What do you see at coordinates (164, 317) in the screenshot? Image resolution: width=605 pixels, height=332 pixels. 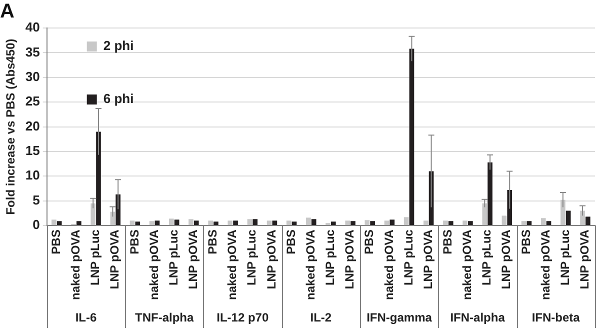 I see `text: TNF-alpha` at bounding box center [164, 317].